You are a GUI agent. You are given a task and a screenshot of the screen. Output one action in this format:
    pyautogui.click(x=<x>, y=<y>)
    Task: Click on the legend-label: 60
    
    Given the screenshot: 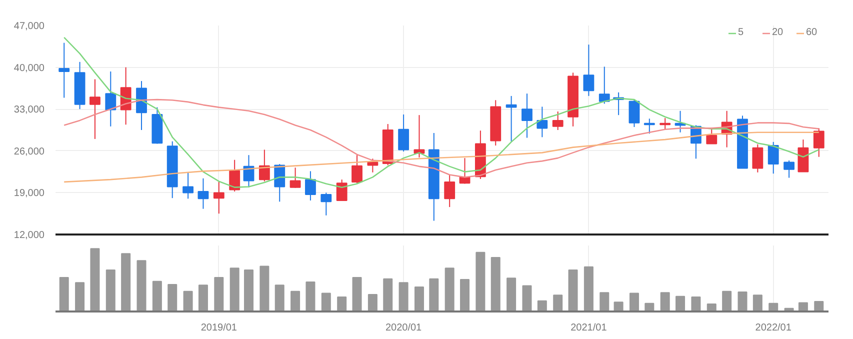 What is the action you would take?
    pyautogui.click(x=812, y=32)
    